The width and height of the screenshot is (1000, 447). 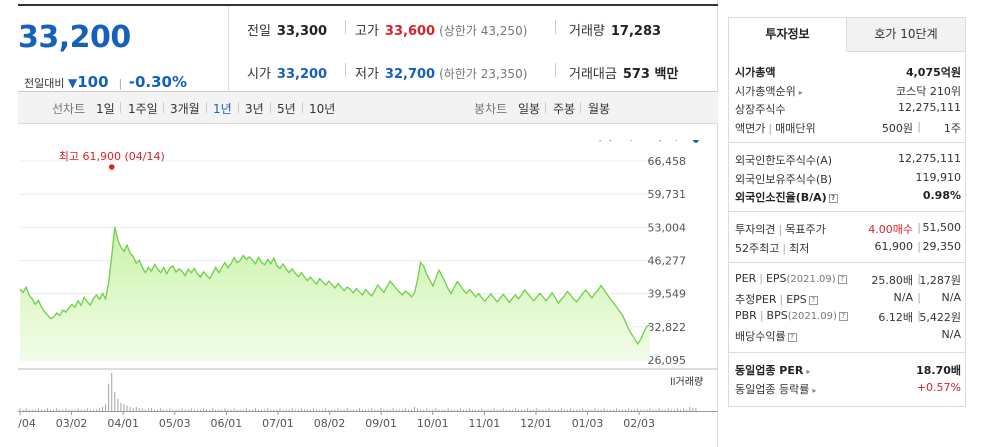 What do you see at coordinates (564, 109) in the screenshot?
I see `tab-weekly: 주봉` at bounding box center [564, 109].